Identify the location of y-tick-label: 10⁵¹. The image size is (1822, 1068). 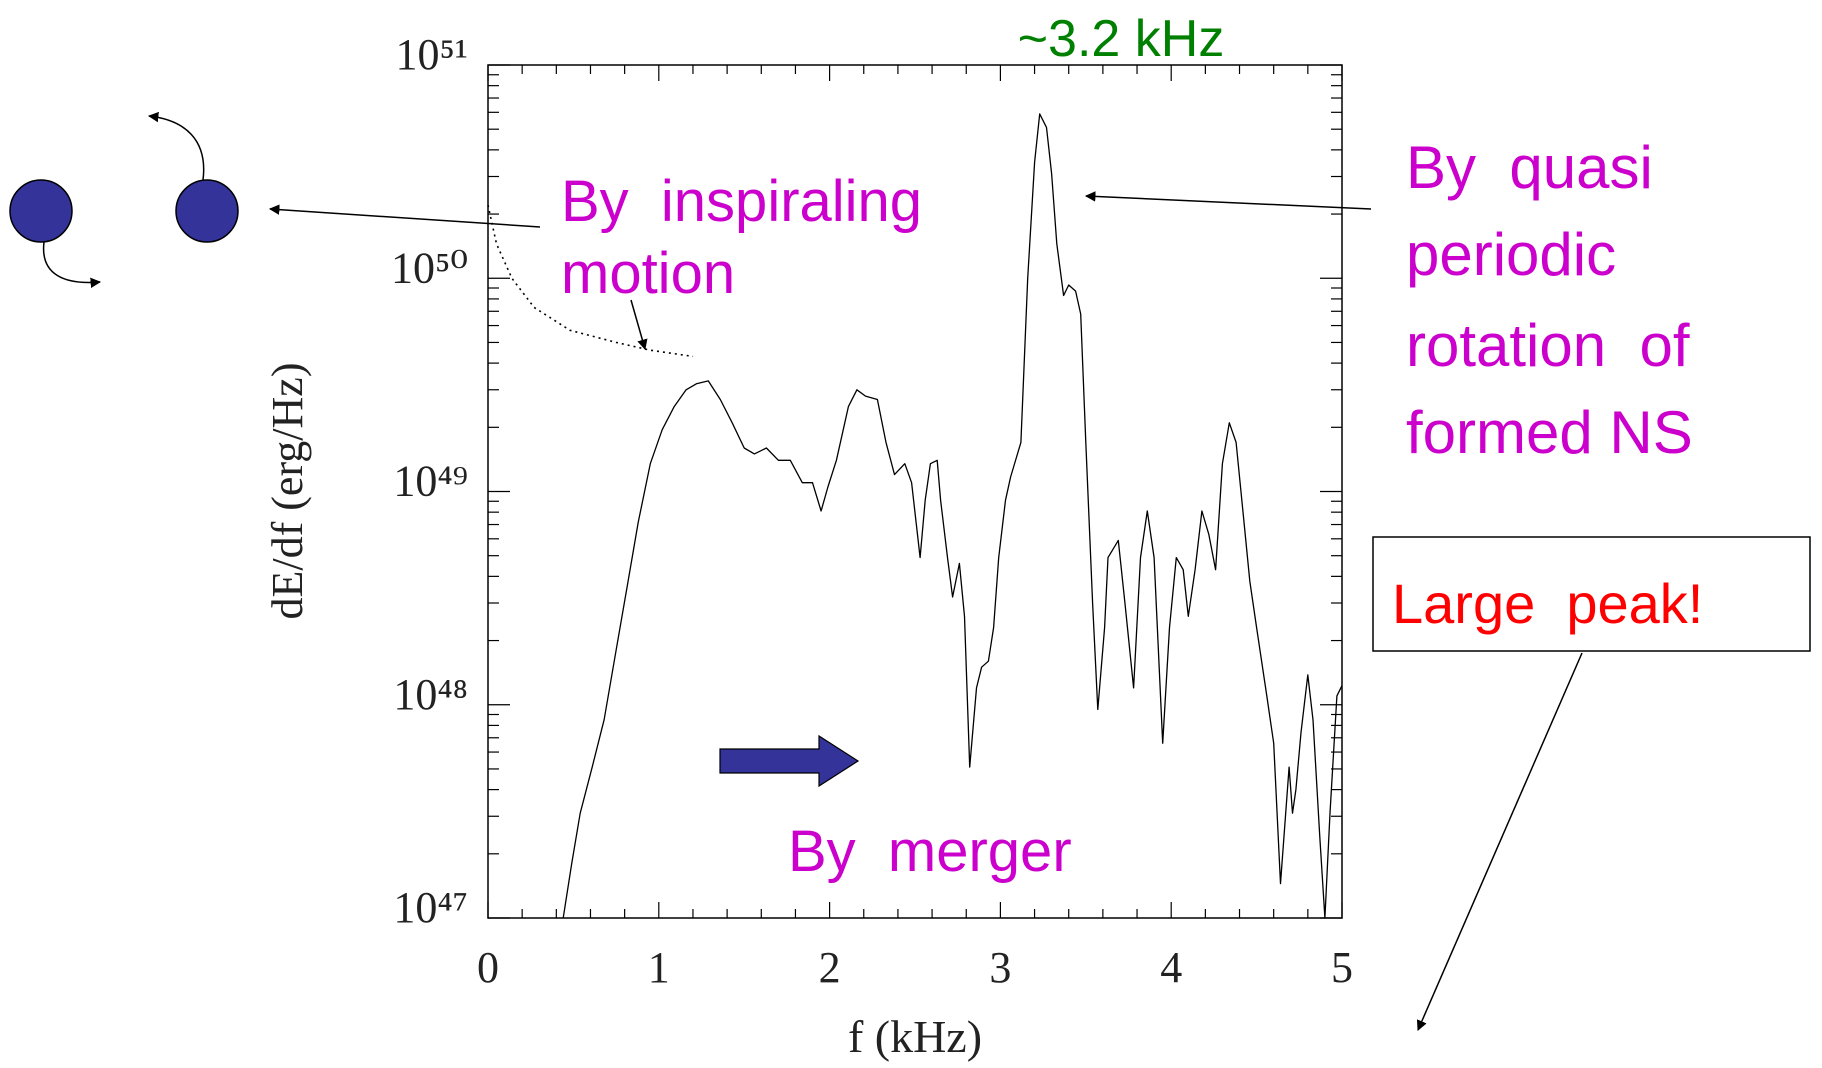
(431, 54).